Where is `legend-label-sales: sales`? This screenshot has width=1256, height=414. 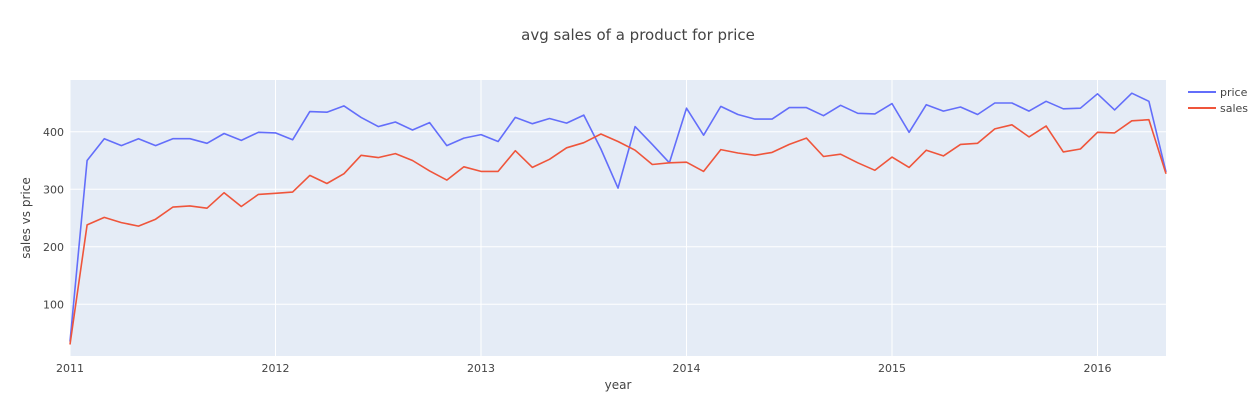
legend-label-sales: sales is located at coordinates (1234, 108).